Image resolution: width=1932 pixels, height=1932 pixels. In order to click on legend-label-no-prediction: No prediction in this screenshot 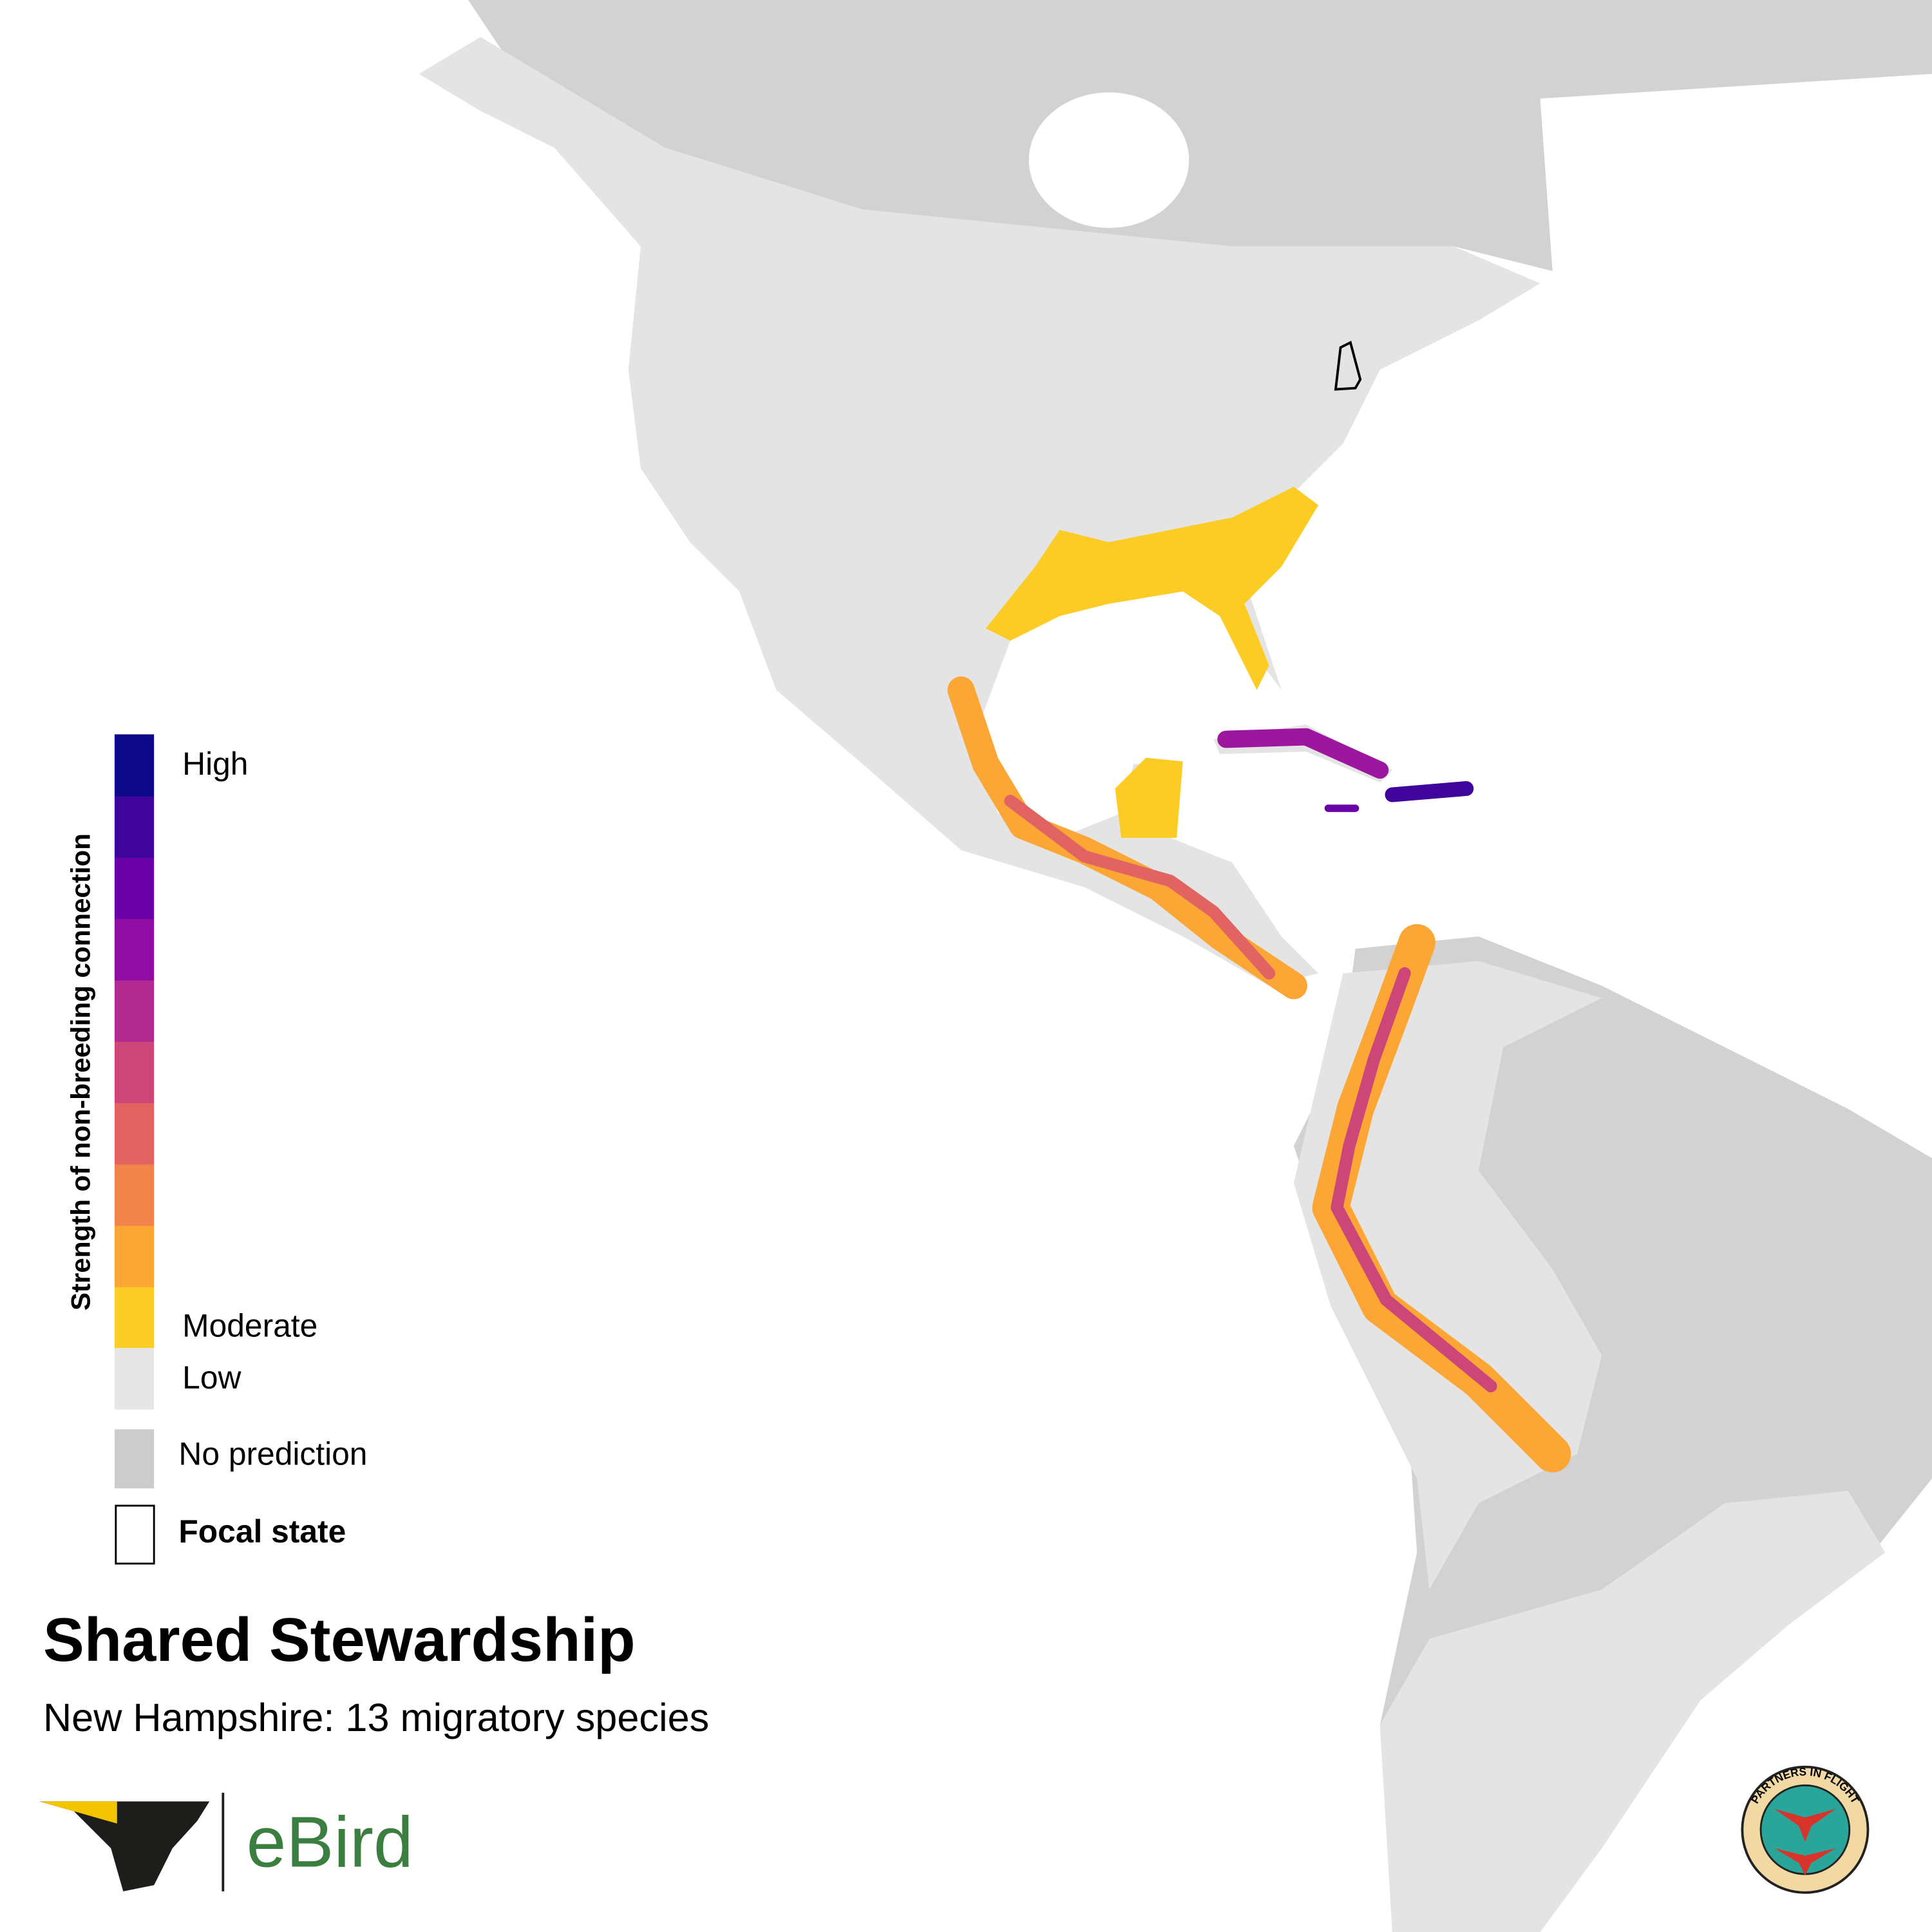, I will do `click(272, 1454)`.